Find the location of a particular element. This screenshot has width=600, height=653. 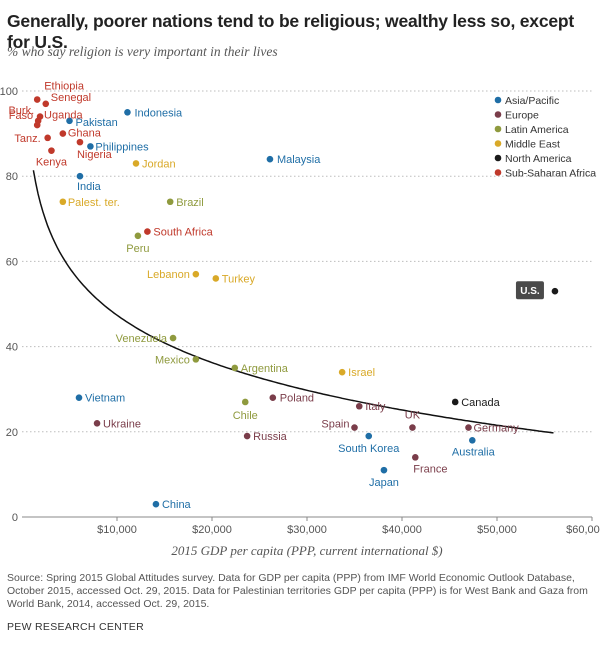

y-tick-label: 40 is located at coordinates (12, 348).